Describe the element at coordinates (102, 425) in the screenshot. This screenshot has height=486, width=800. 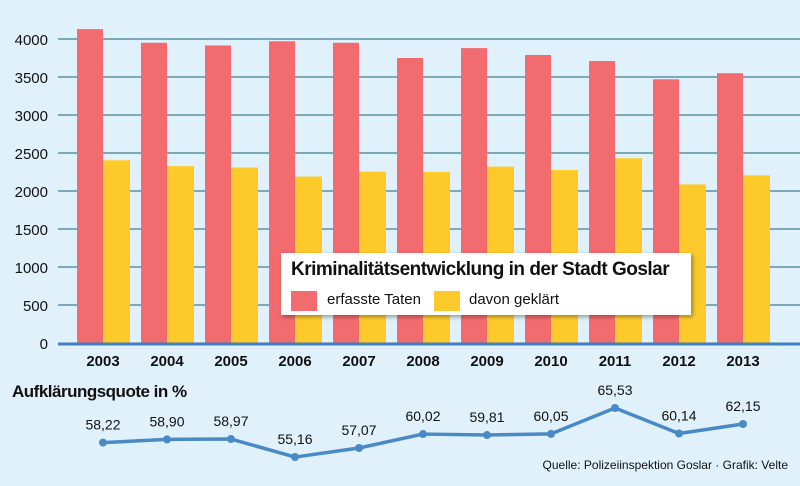
I see `quote-label: 58,22` at that location.